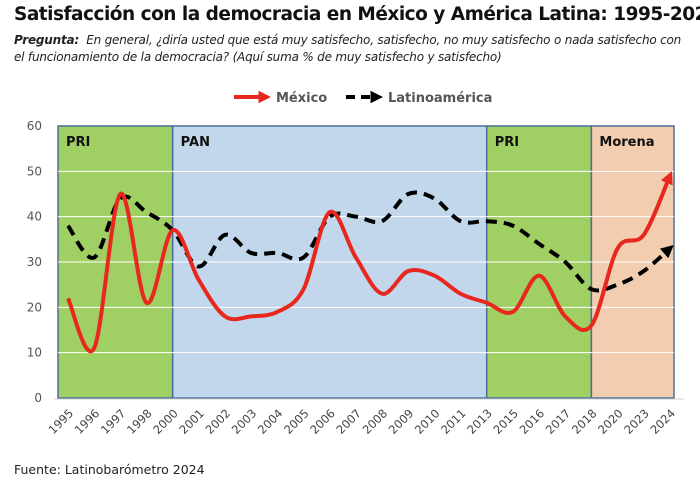  Describe the element at coordinates (401, 421) in the screenshot. I see `x-tick-label: 2009` at that location.